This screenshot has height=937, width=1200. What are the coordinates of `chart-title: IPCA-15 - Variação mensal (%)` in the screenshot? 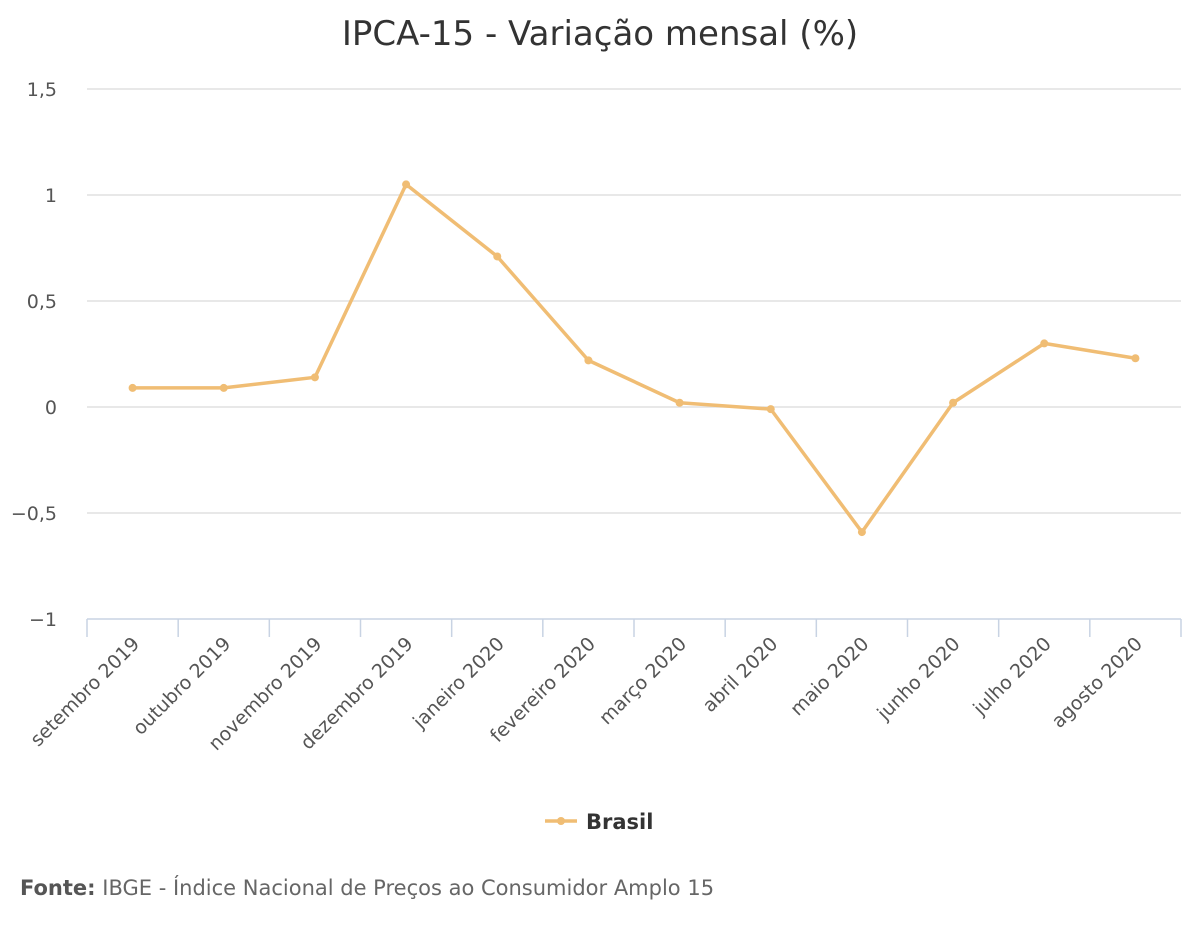 It's located at (600, 34).